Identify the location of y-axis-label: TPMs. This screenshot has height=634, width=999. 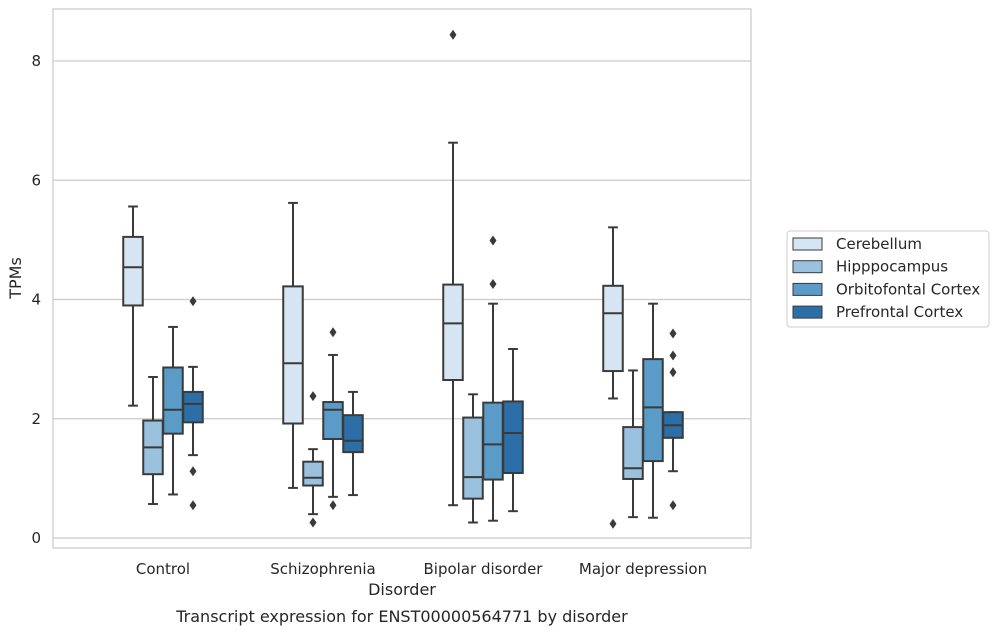
(15, 278).